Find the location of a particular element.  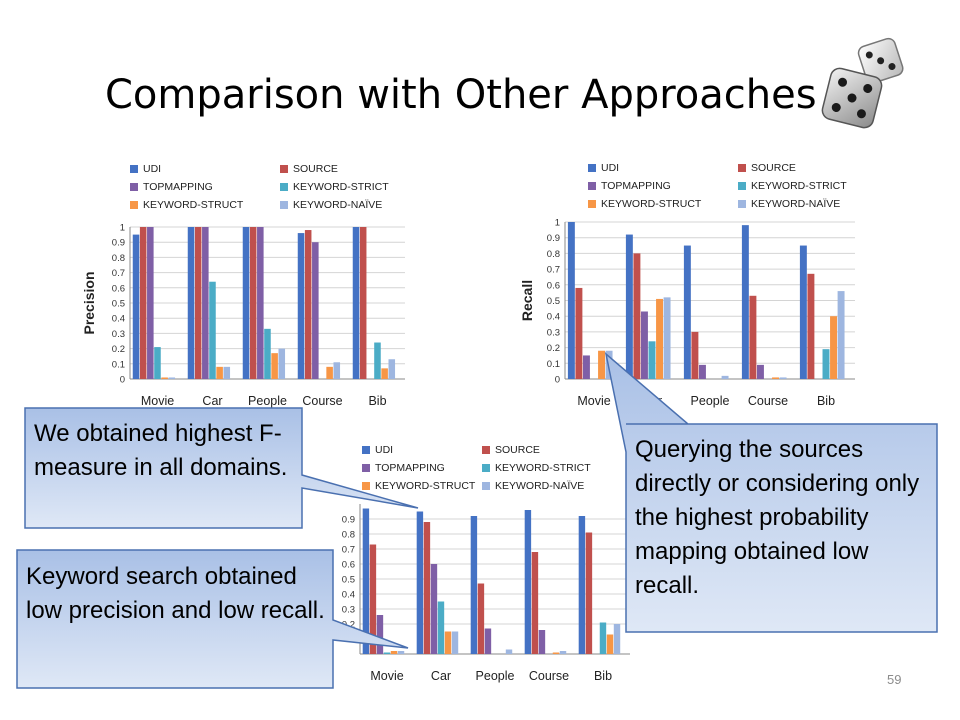

y-tick-label: 0.2 is located at coordinates (553, 348).